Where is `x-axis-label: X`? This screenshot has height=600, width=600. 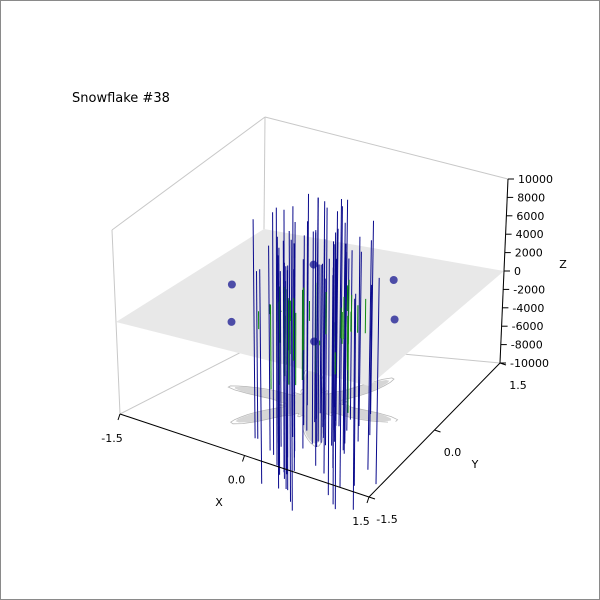 x-axis-label: X is located at coordinates (219, 502).